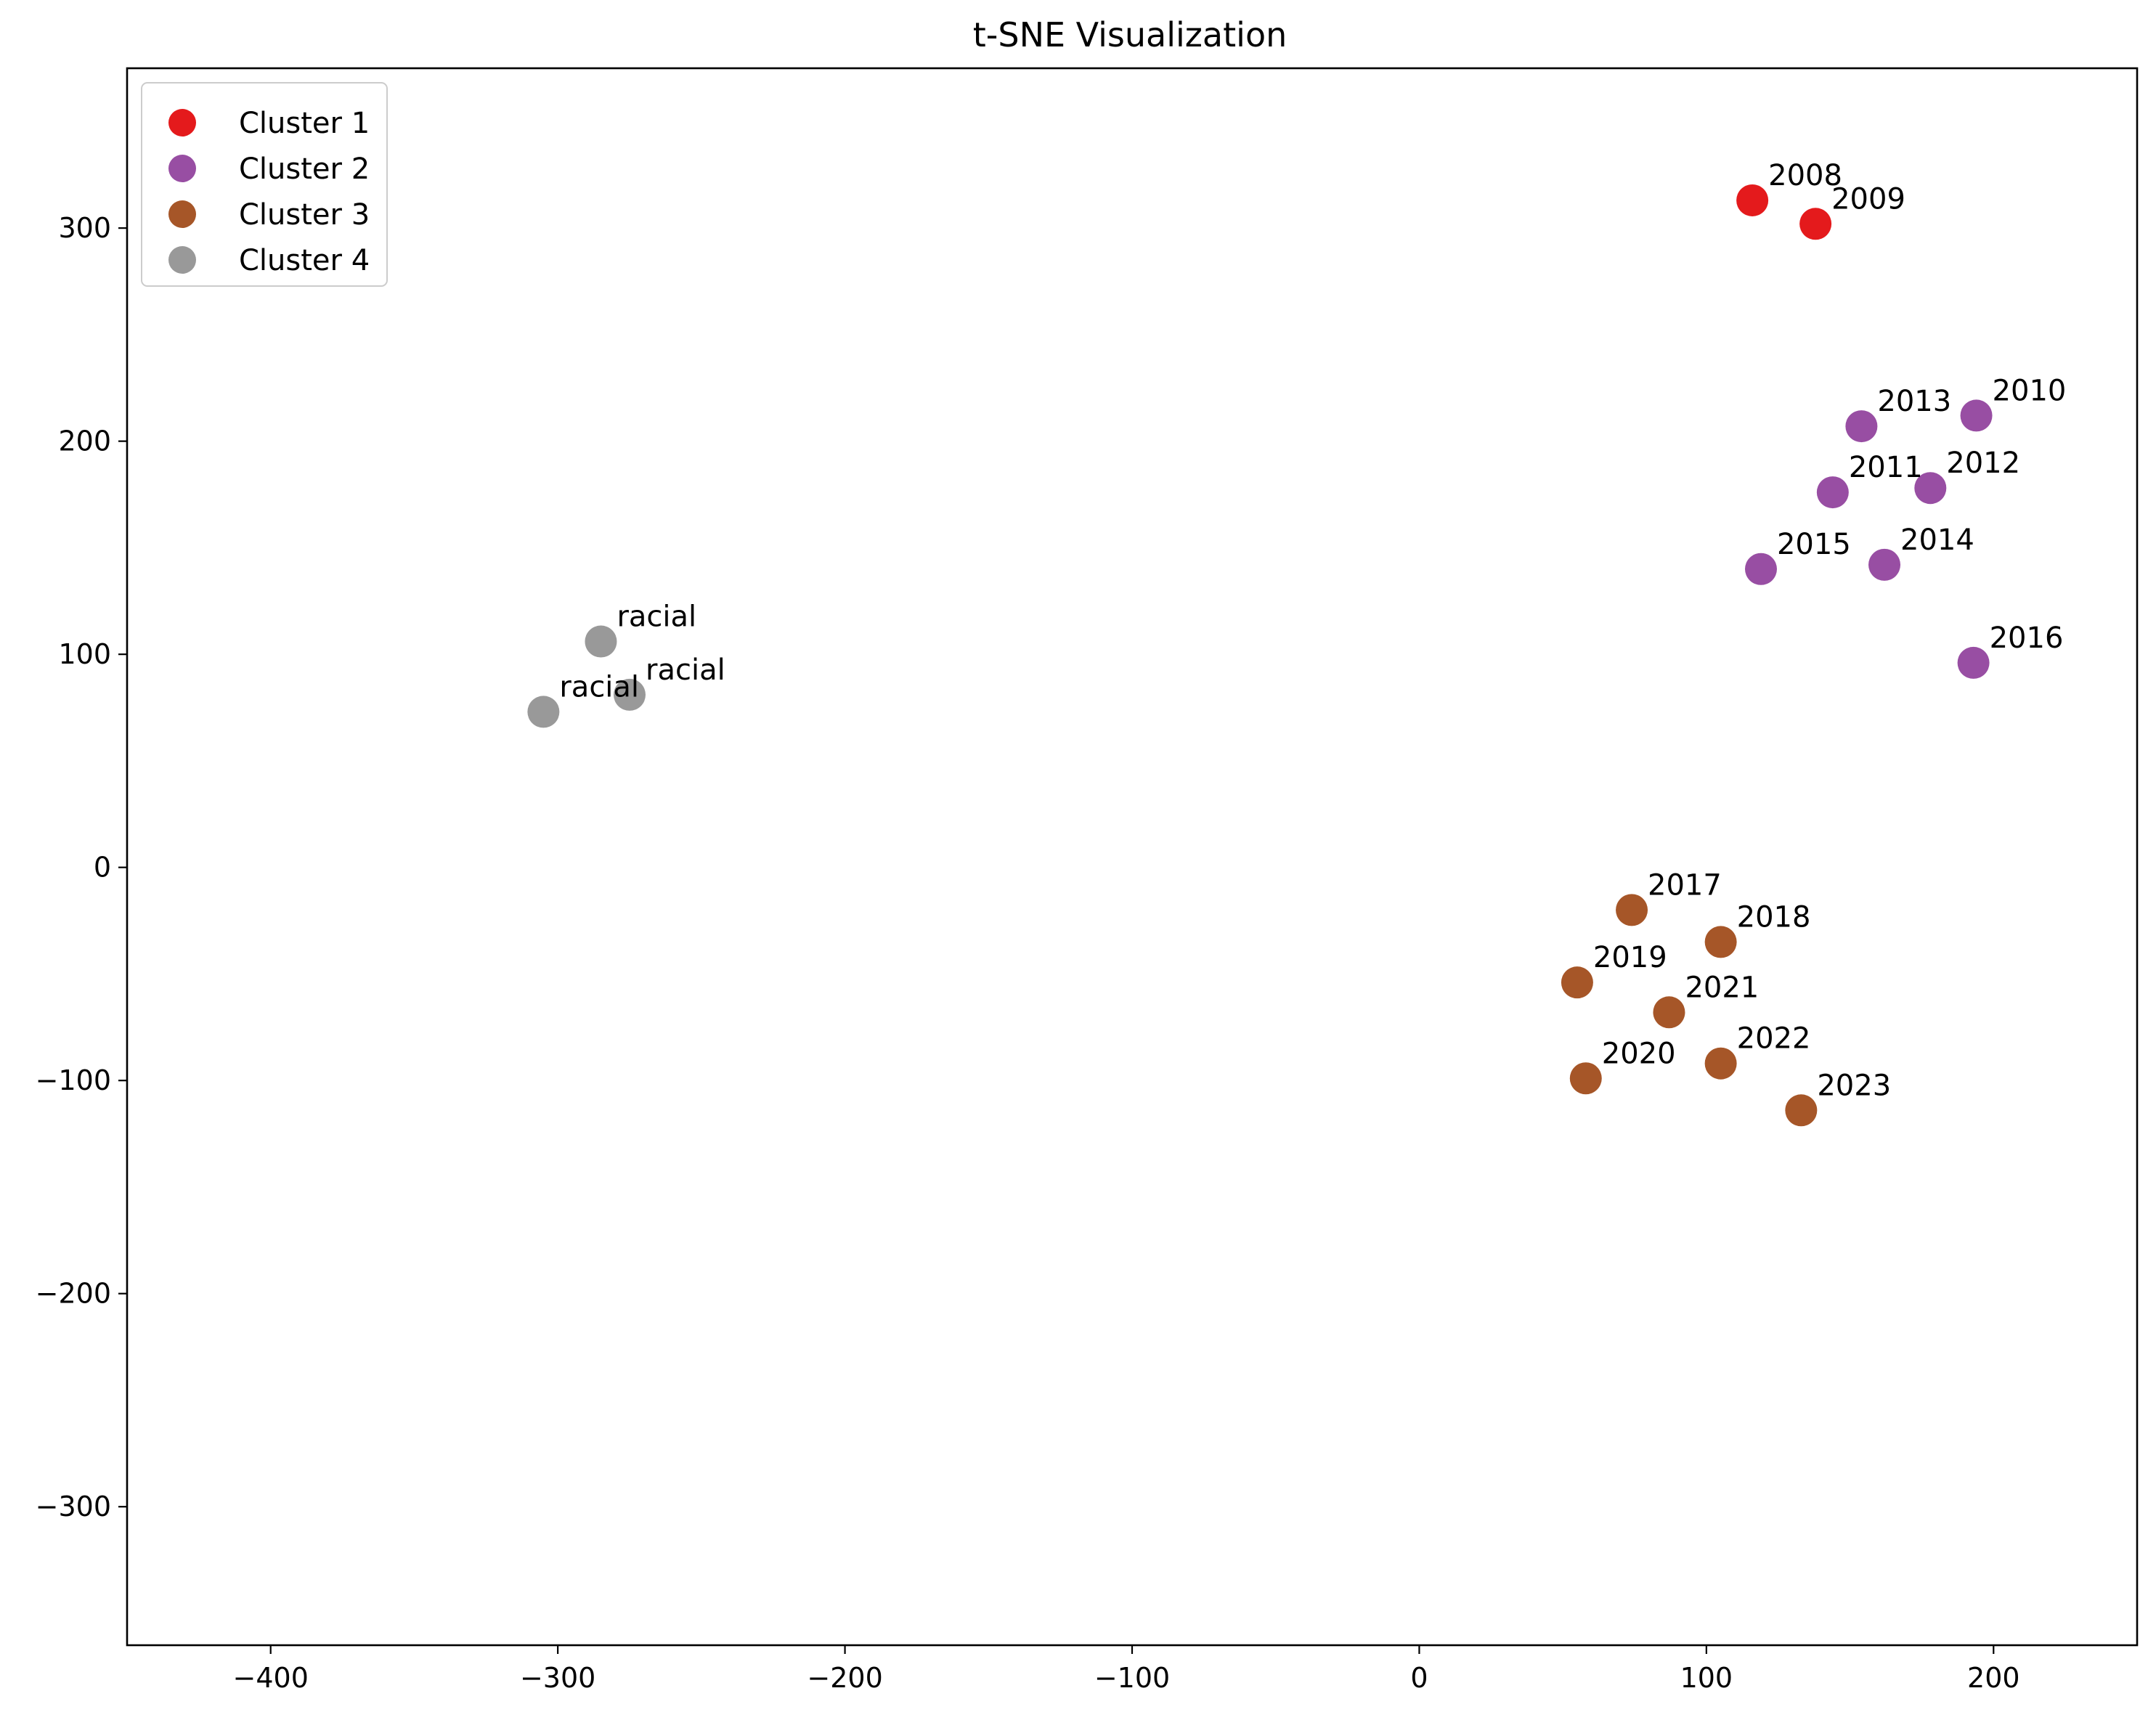 This screenshot has width=2156, height=1720. I want to click on legend-label: Cluster 4, so click(304, 260).